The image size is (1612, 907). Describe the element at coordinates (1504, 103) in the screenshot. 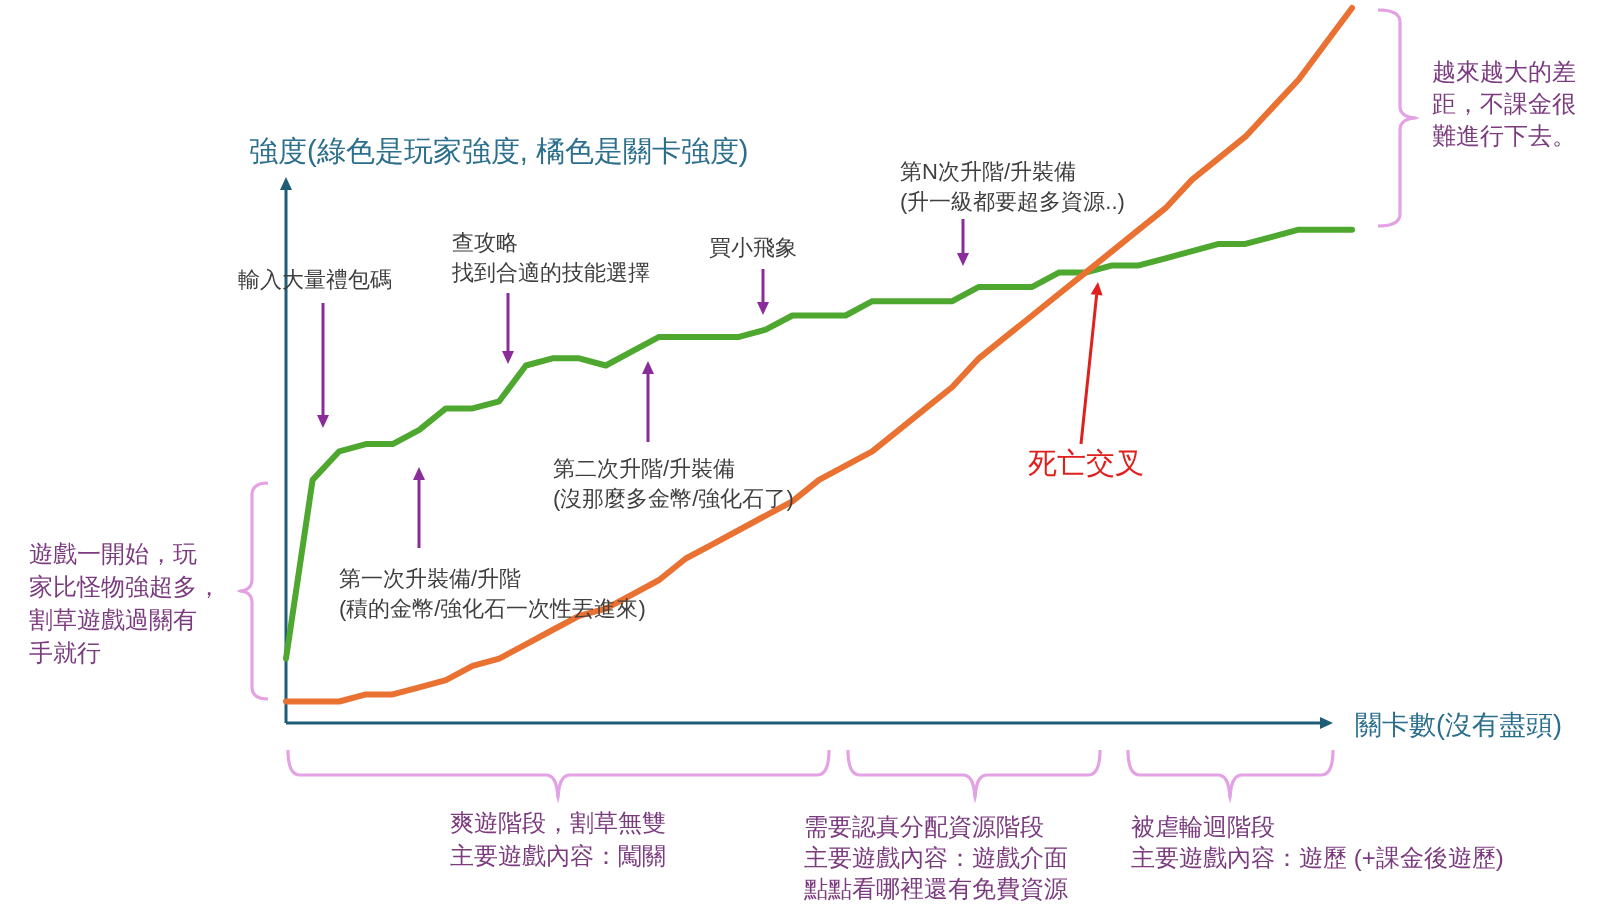

I see `annotation: 越來越大的差距，不課金很難進行下去。` at that location.